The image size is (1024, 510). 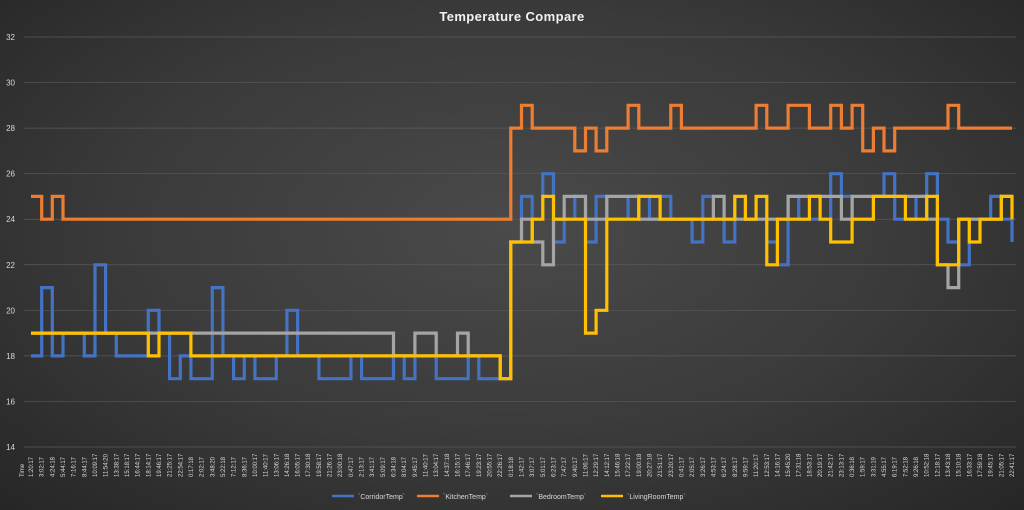 I want to click on x-tick-label: 14:26:18, so click(x=288, y=465).